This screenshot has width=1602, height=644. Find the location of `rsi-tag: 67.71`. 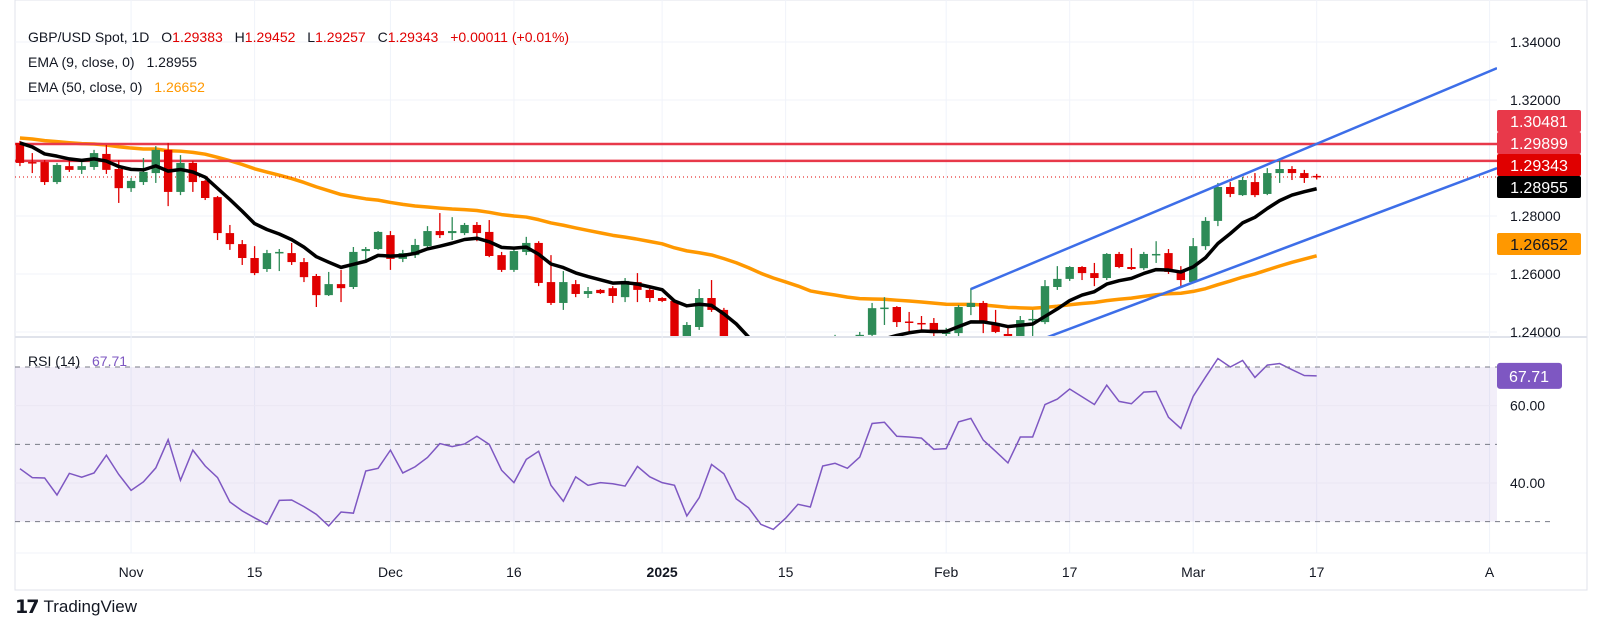

rsi-tag: 67.71 is located at coordinates (1529, 375).